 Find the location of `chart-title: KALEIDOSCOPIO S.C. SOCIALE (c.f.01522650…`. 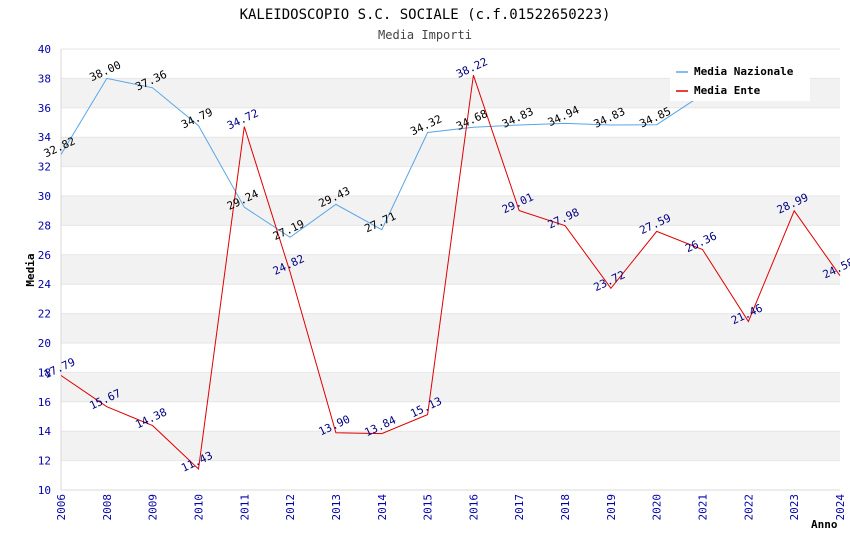

chart-title: KALEIDOSCOPIO S.C. SOCIALE (c.f.01522650… is located at coordinates (425, 15).